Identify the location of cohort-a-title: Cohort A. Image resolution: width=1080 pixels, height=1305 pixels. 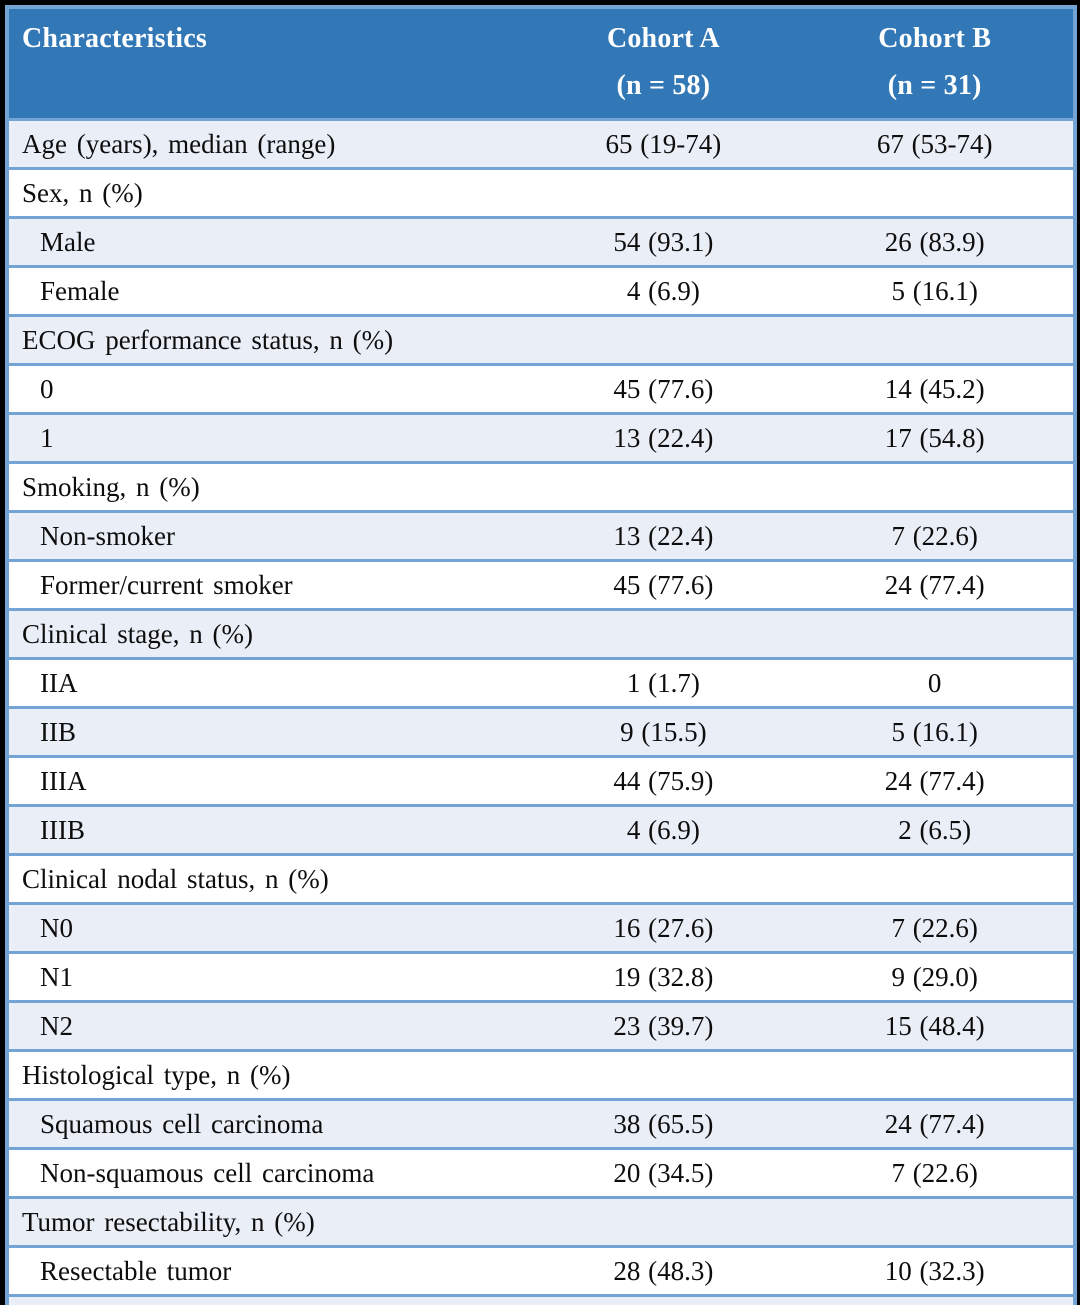
(663, 38).